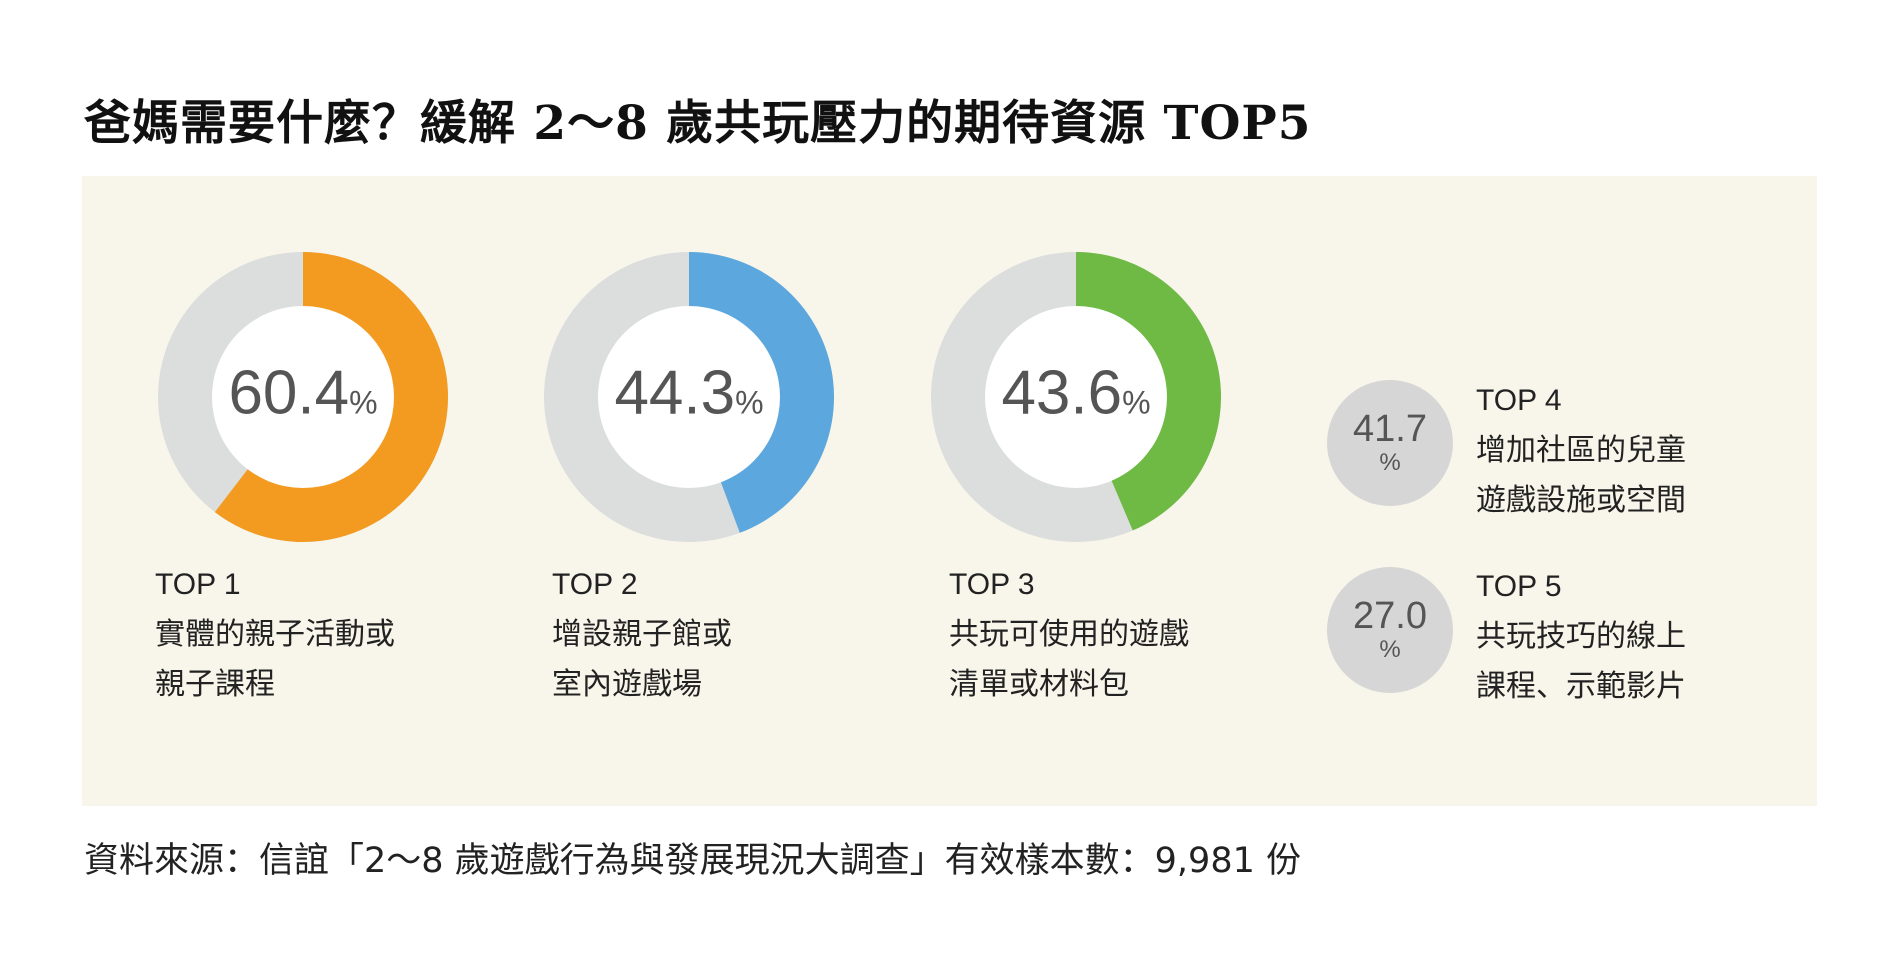 Image resolution: width=1890 pixels, height=957 pixels. I want to click on item-description: 增加社區的兒童, so click(1581, 450).